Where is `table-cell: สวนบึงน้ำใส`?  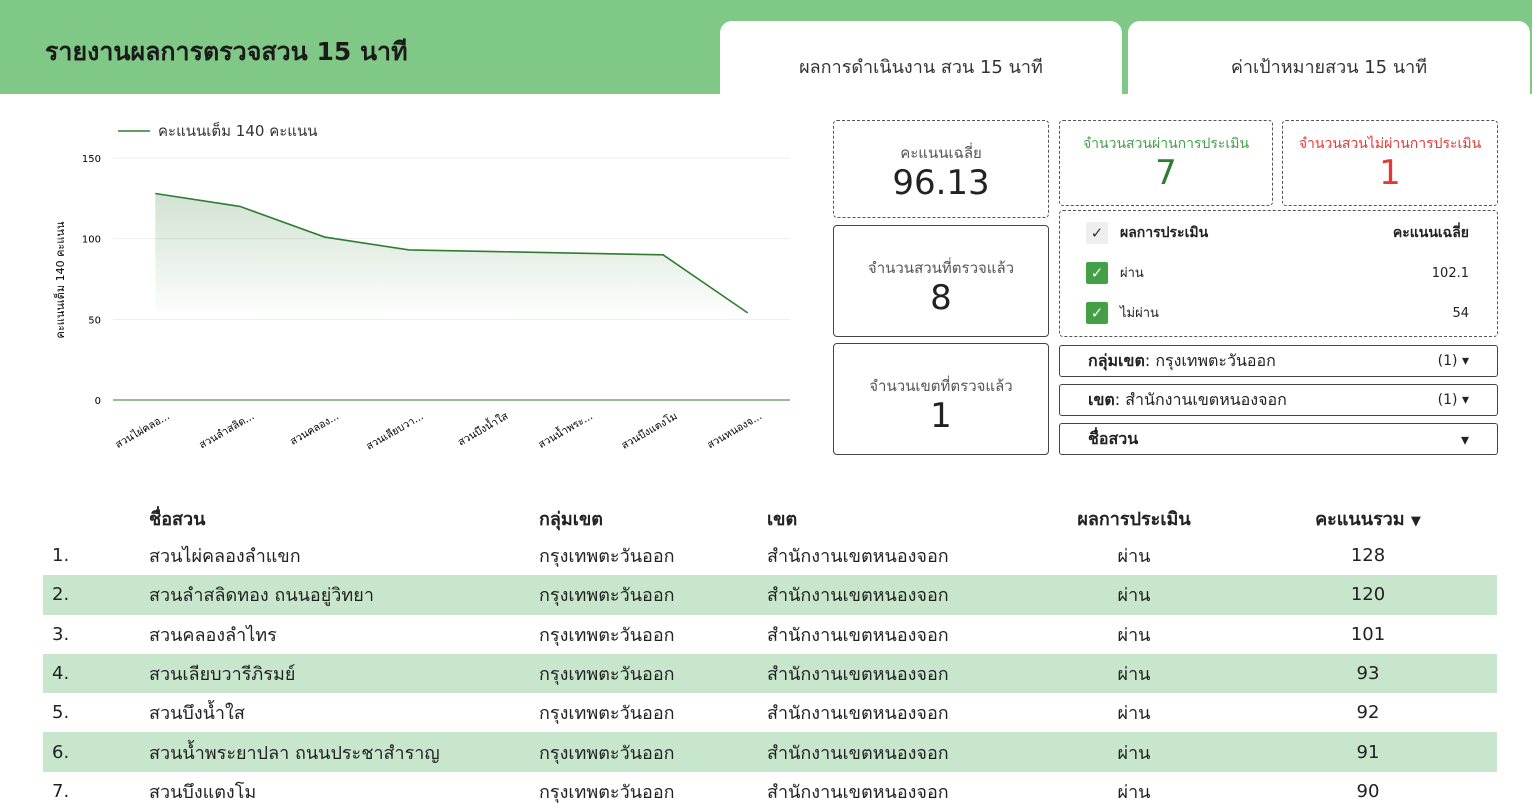
table-cell: สวนบึงน้ำใส is located at coordinates (344, 712).